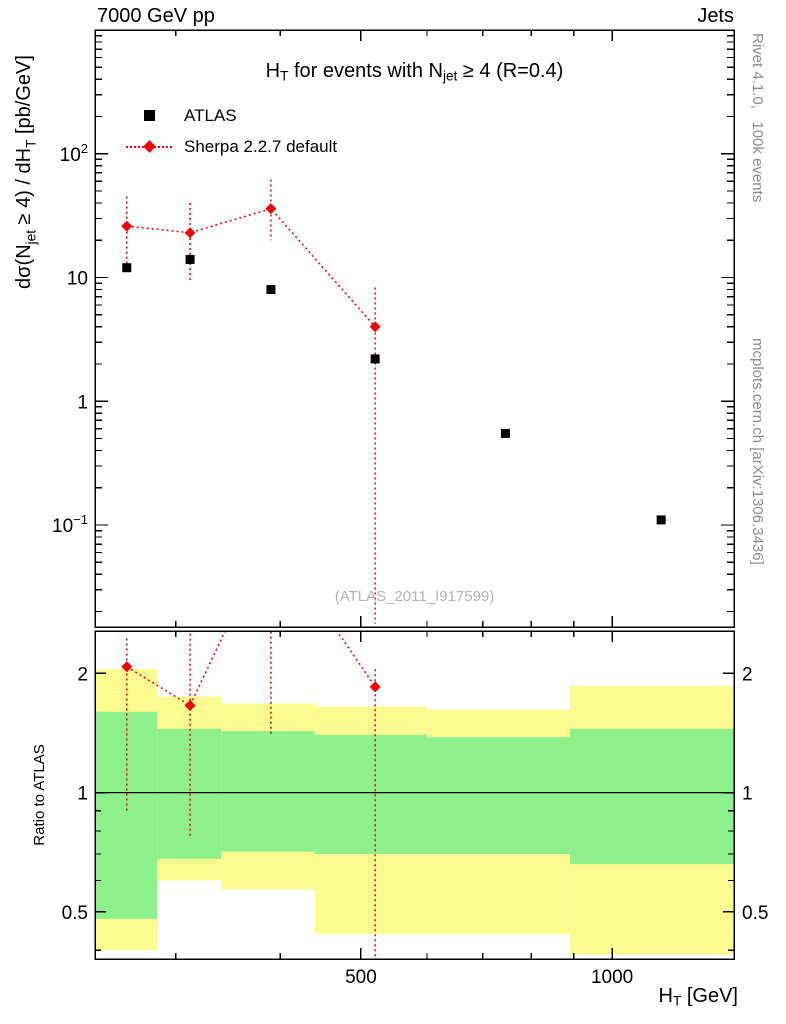 The image size is (786, 1024). What do you see at coordinates (677, 1001) in the screenshot?
I see `xlabel-subscript: T` at bounding box center [677, 1001].